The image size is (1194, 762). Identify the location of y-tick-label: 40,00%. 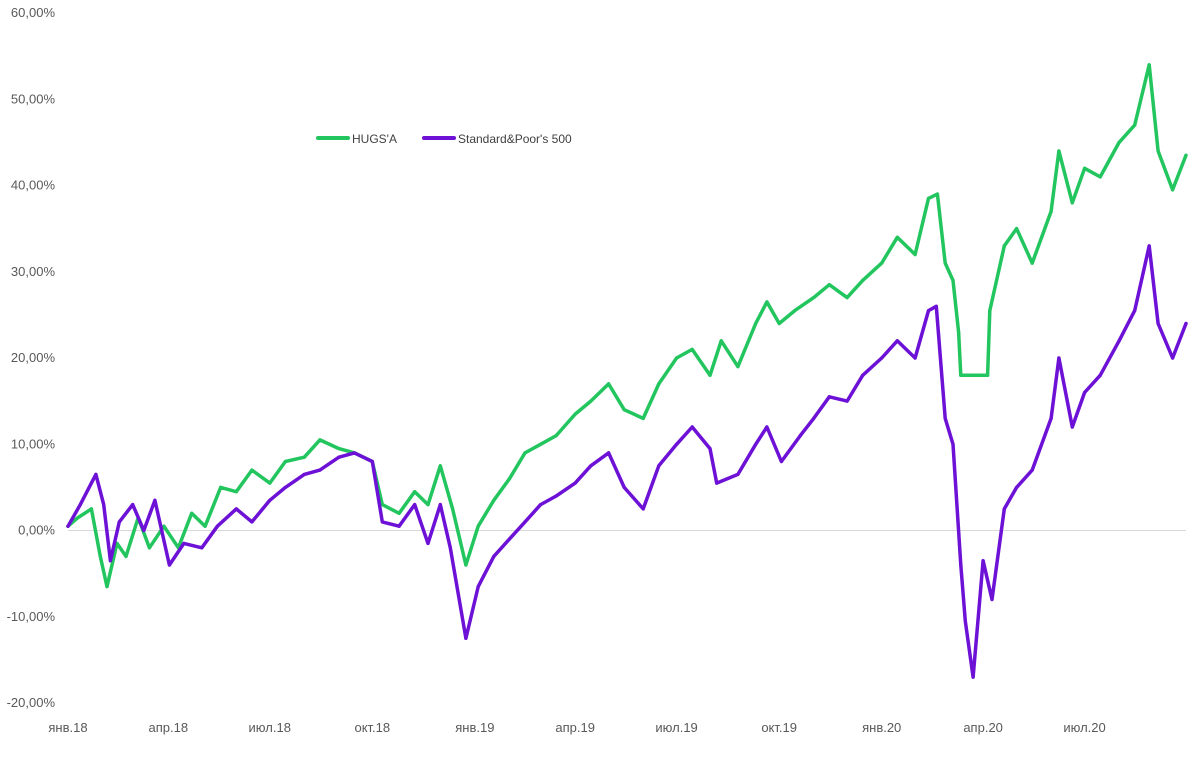
(33, 185).